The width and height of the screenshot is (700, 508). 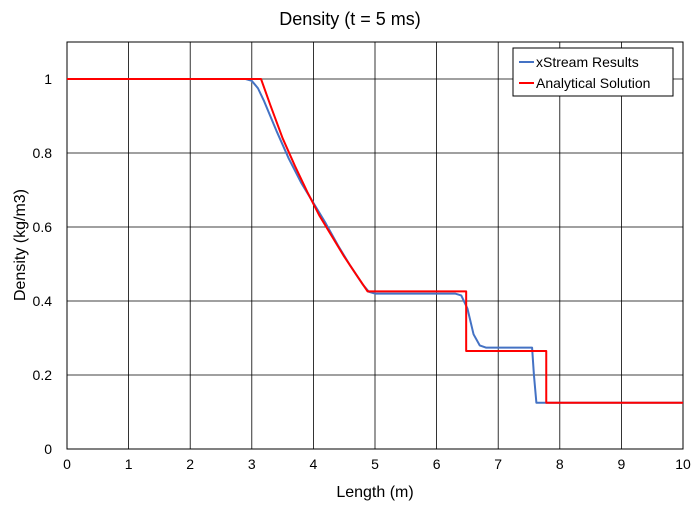 What do you see at coordinates (437, 464) in the screenshot?
I see `x-tick-label: 6` at bounding box center [437, 464].